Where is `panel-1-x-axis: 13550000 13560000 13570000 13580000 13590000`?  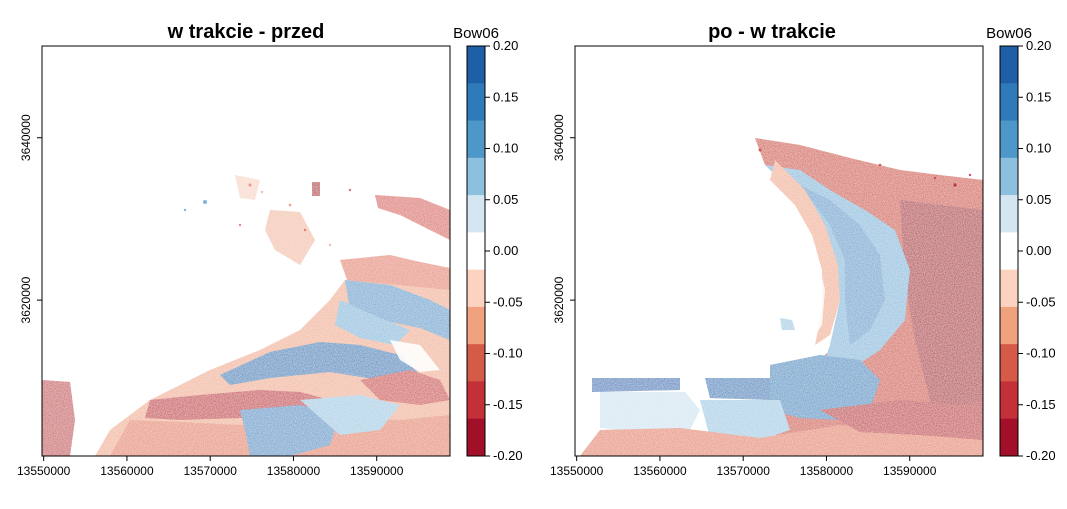
panel-1-x-axis: 13550000 13560000 13570000 13580000 13590000 is located at coordinates (210, 467).